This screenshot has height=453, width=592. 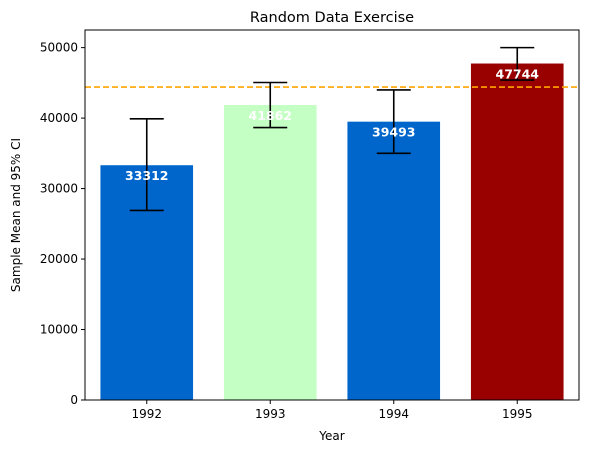 What do you see at coordinates (518, 74) in the screenshot?
I see `bar-value-label: 47744` at bounding box center [518, 74].